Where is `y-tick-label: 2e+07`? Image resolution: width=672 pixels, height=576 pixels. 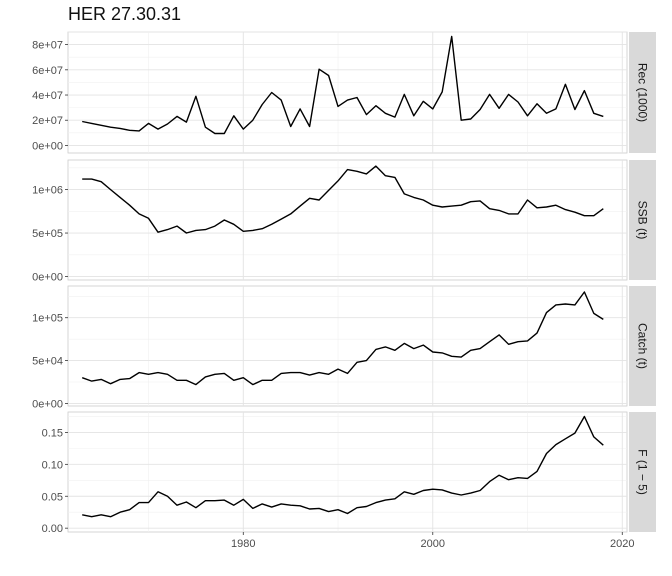 y-tick-label: 2e+07 is located at coordinates (47, 121).